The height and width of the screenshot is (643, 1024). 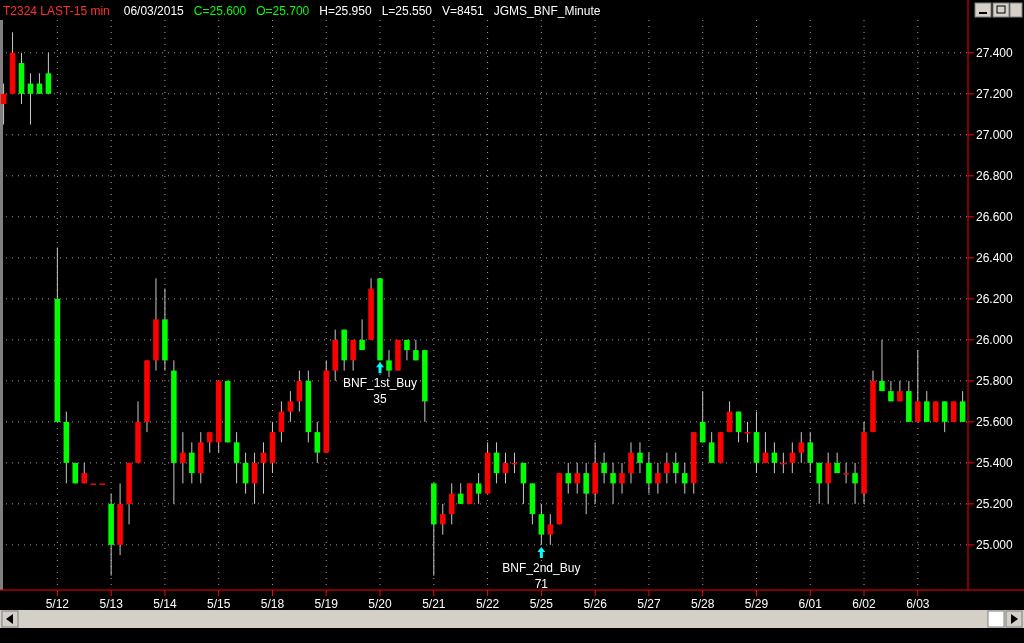 I want to click on y-tick-label: 26.600, so click(x=995, y=217).